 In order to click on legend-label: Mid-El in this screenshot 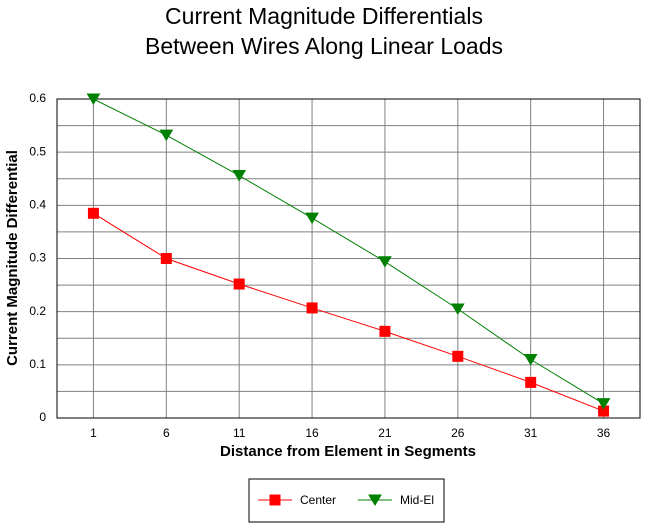, I will do `click(417, 500)`.